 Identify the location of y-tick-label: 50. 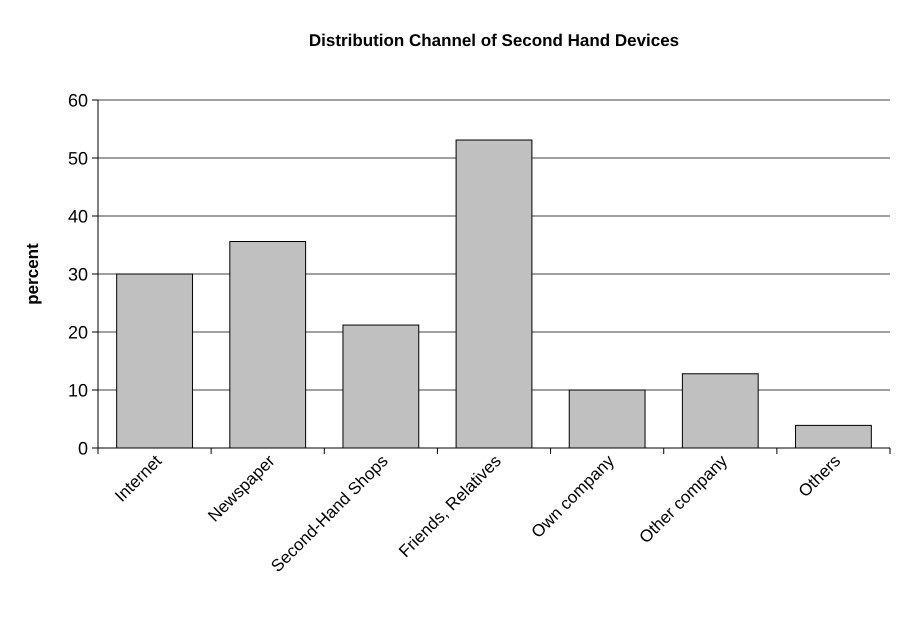
(78, 158).